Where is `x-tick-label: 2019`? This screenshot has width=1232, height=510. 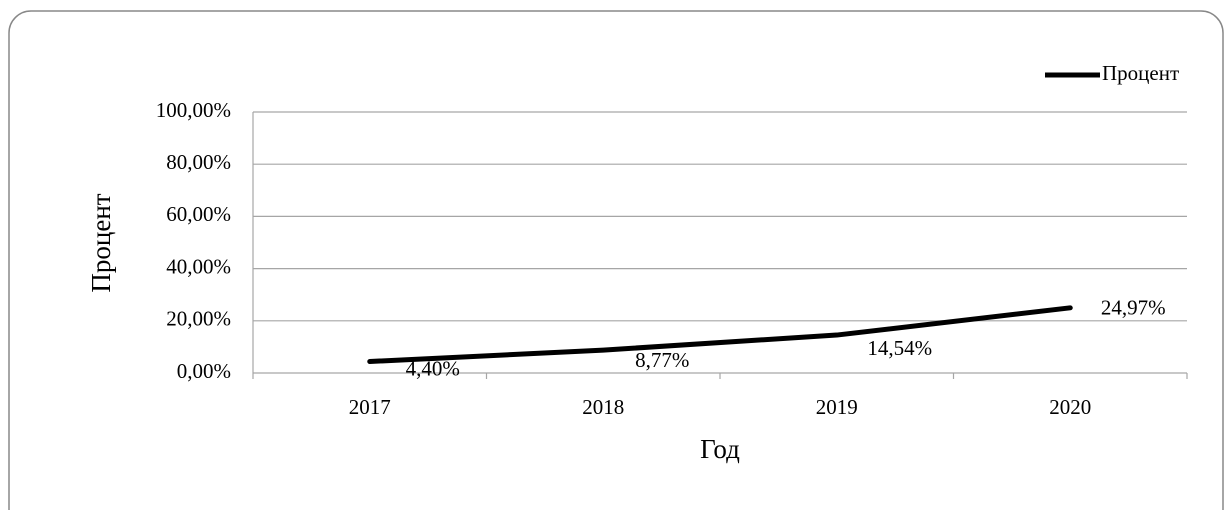
x-tick-label: 2019 is located at coordinates (837, 407).